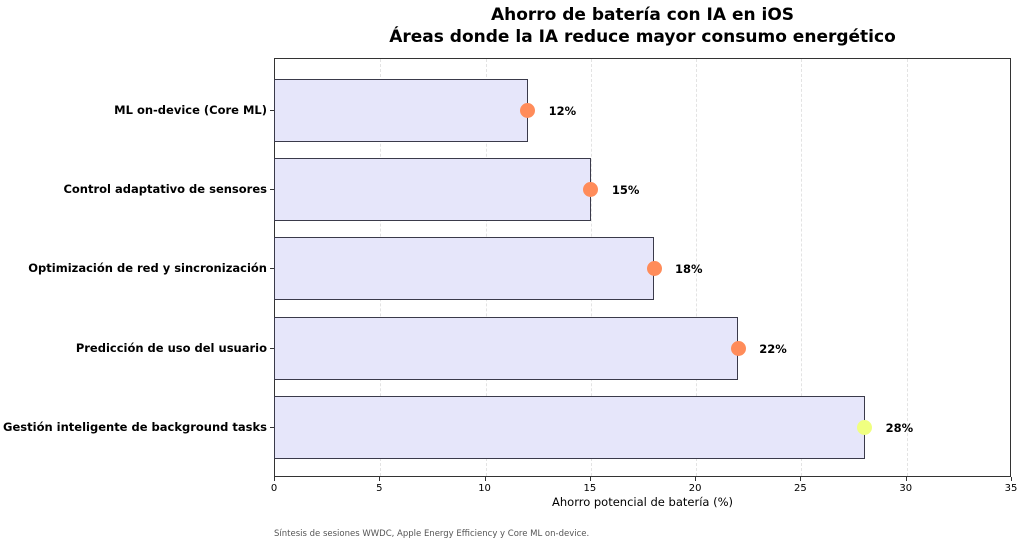  Describe the element at coordinates (899, 427) in the screenshot. I see `value-label: 28%` at that location.